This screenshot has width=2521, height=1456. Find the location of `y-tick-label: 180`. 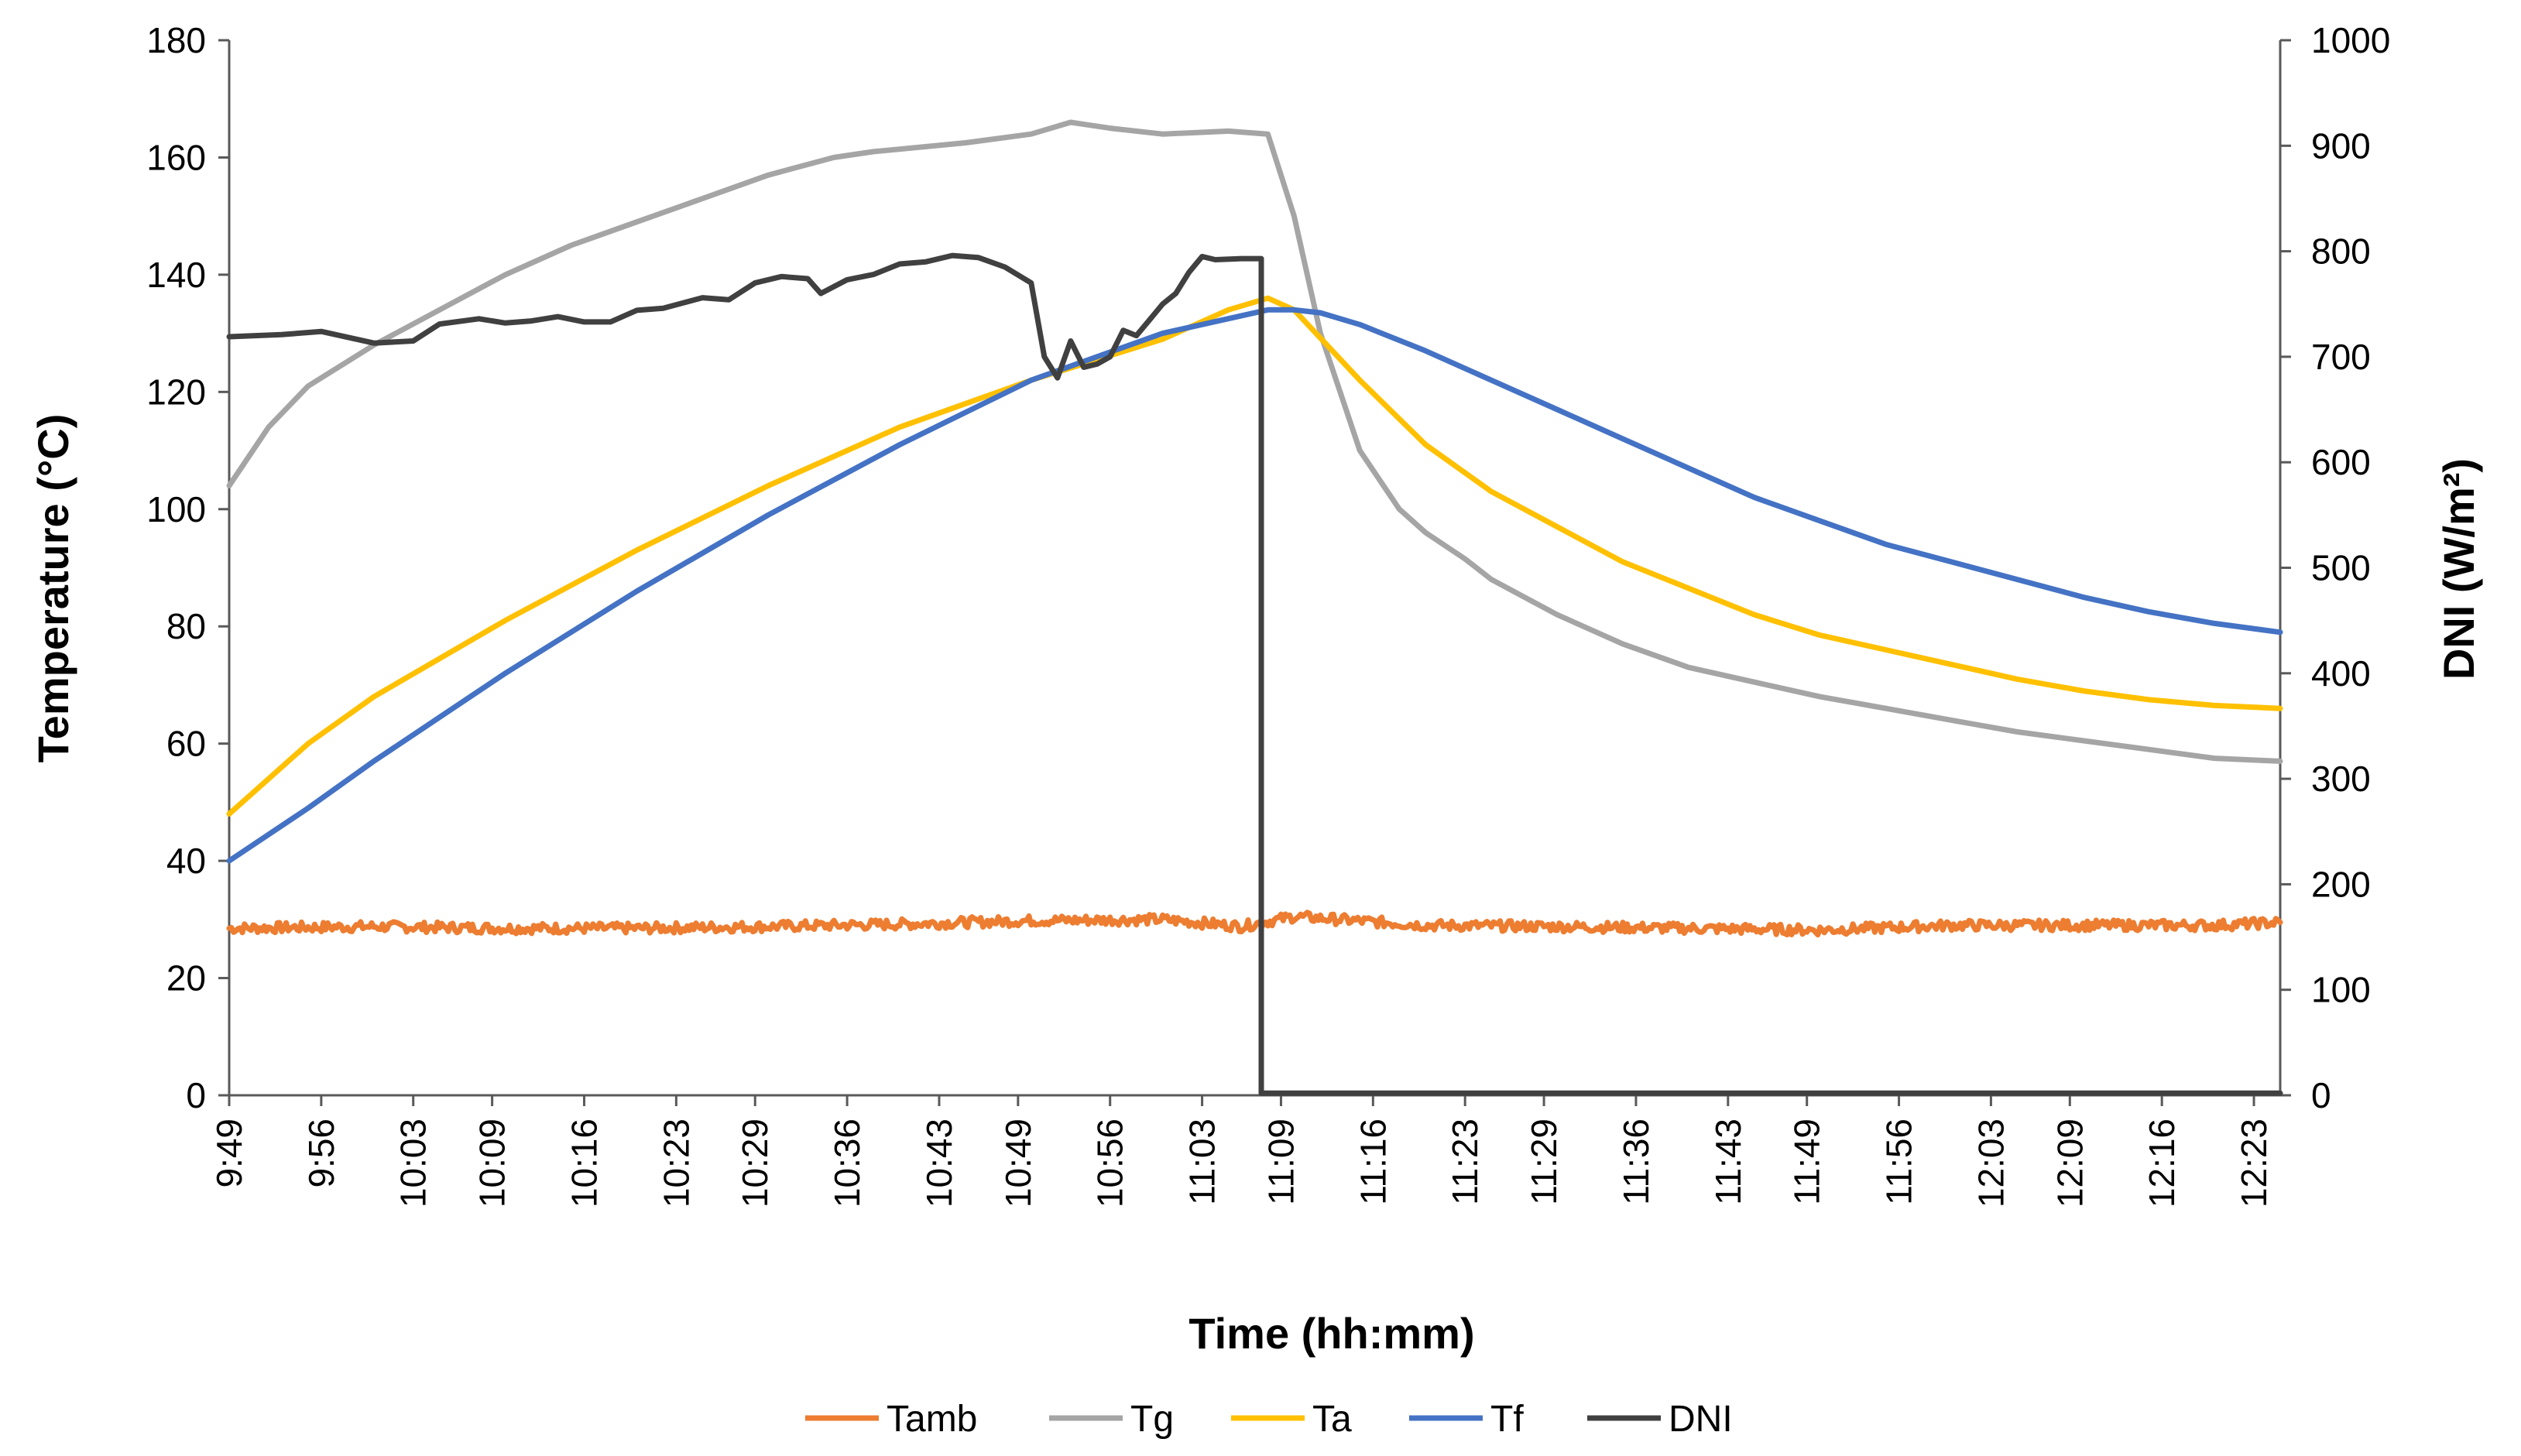

y-tick-label: 180 is located at coordinates (176, 40).